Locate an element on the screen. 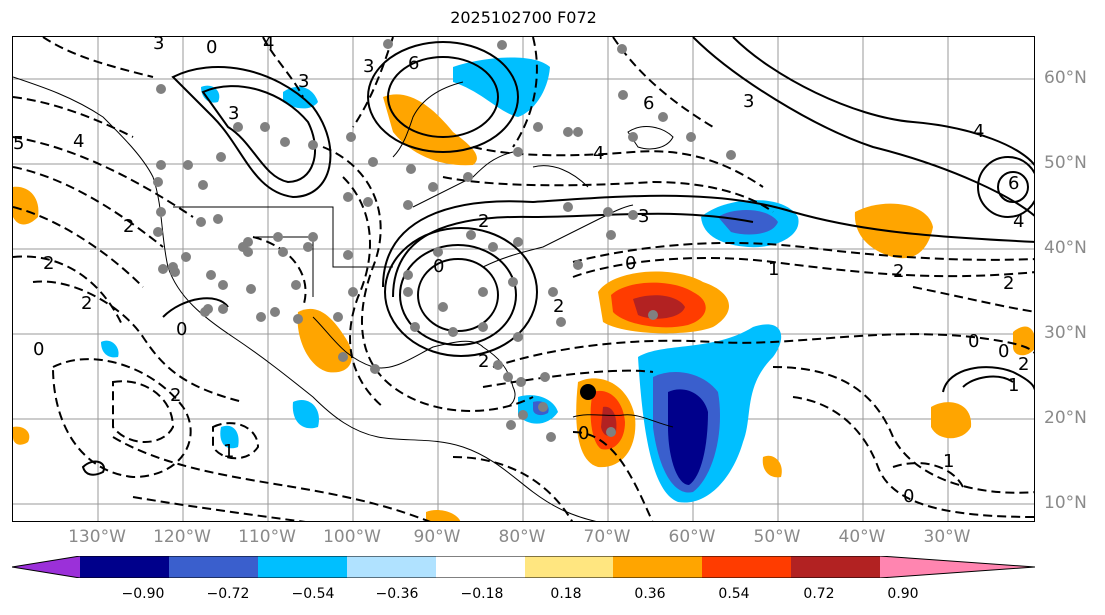 This screenshot has width=1105, height=615. lon-label-130w: 130°W is located at coordinates (97, 537).